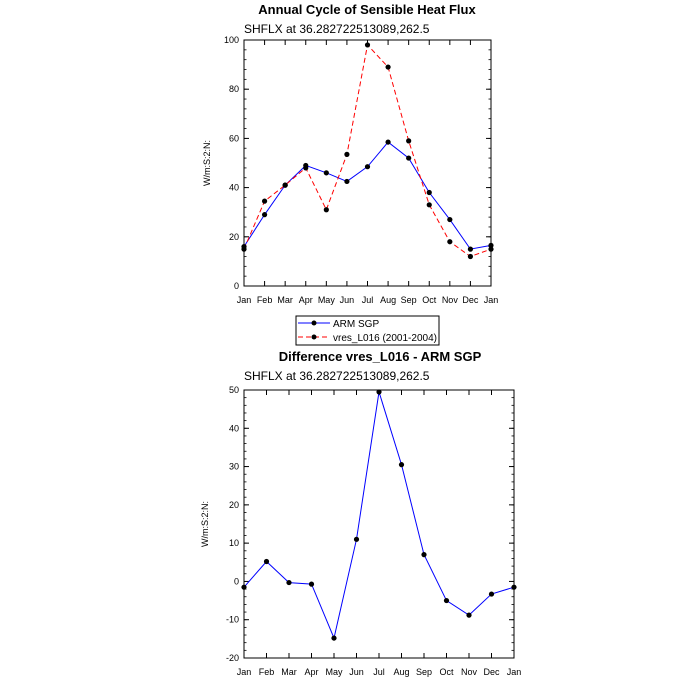 Image resolution: width=700 pixels, height=700 pixels. What do you see at coordinates (314, 337) in the screenshot?
I see `legend-marker-vres` at bounding box center [314, 337].